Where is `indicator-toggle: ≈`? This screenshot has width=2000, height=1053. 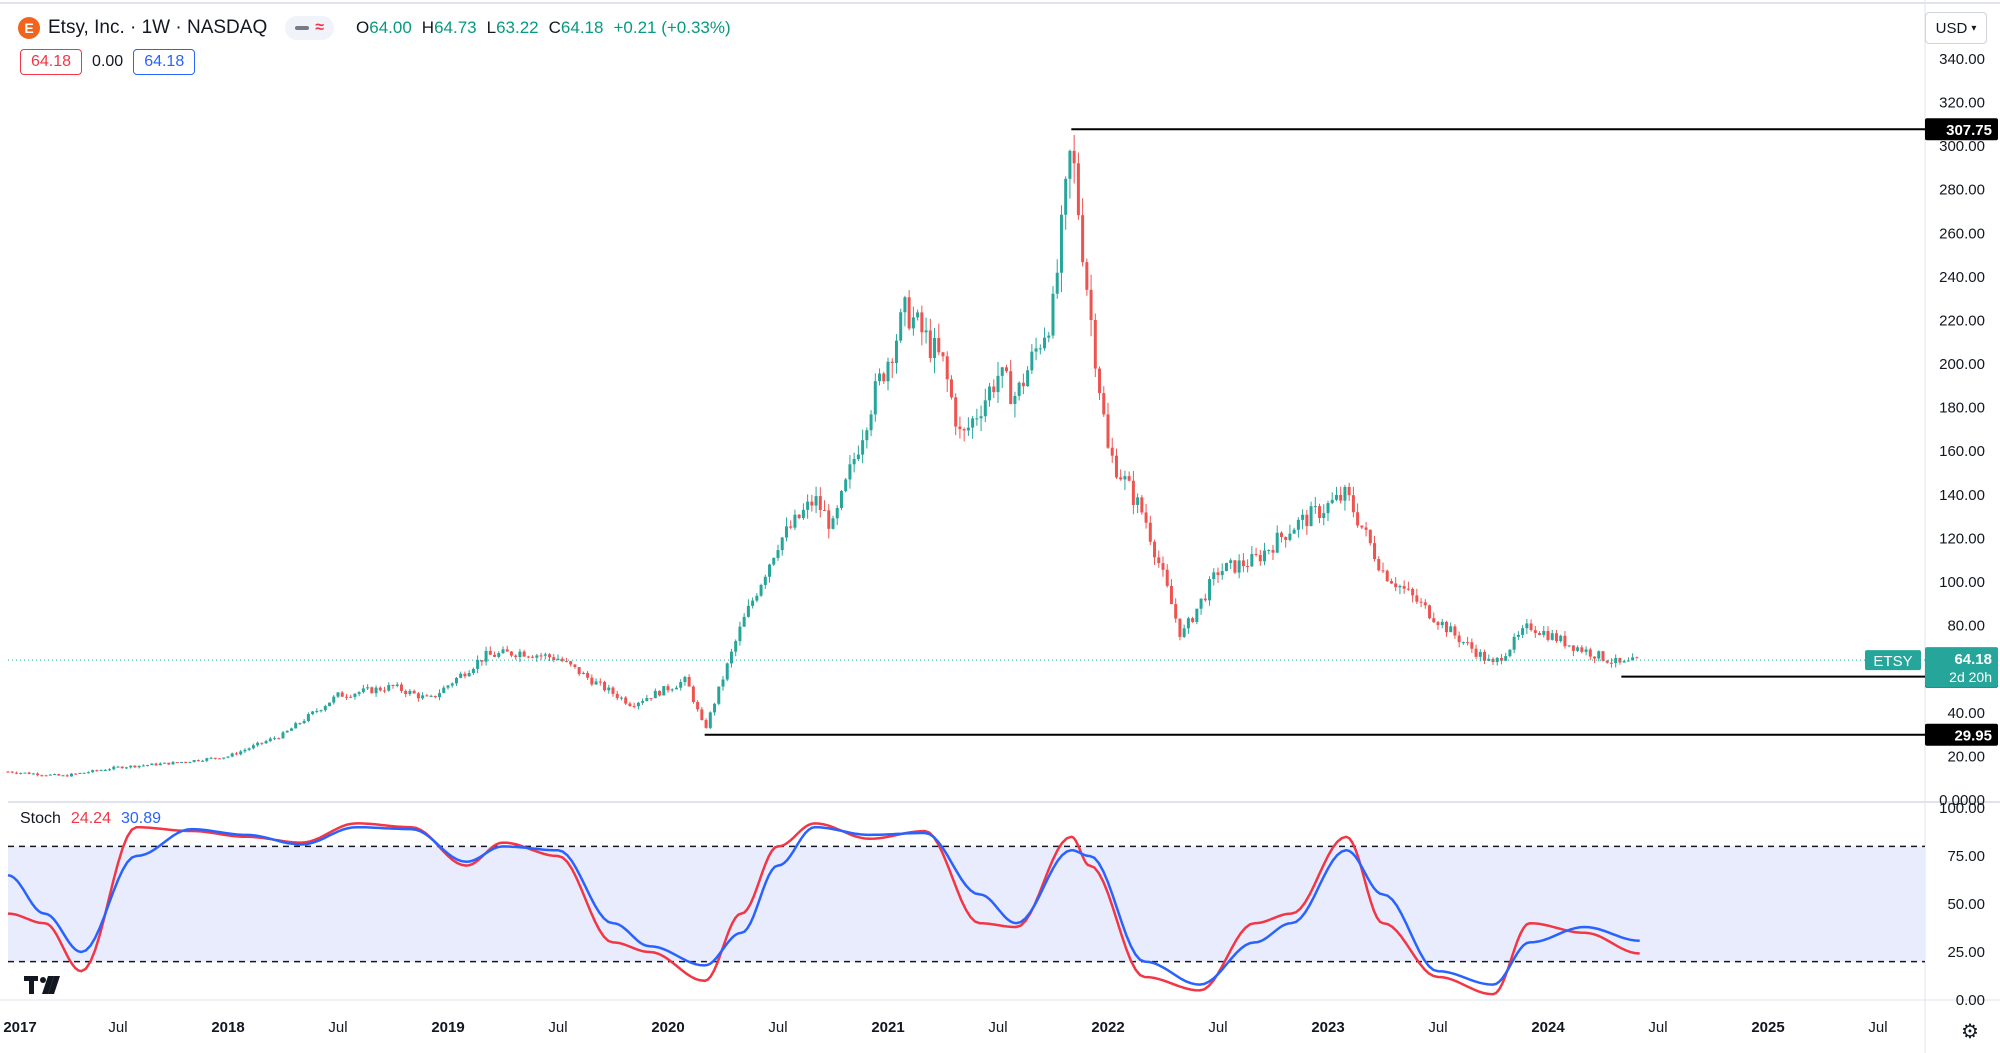 indicator-toggle: ≈ is located at coordinates (310, 28).